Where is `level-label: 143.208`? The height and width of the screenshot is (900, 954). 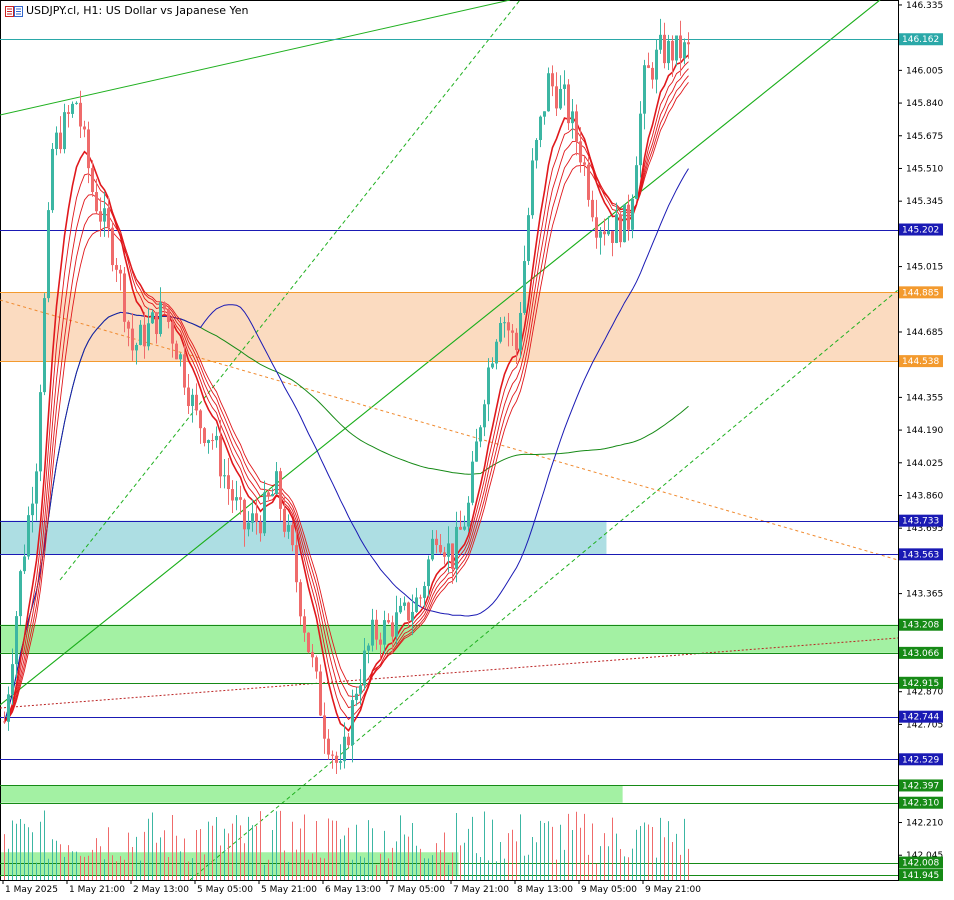
level-label: 143.208 is located at coordinates (920, 626).